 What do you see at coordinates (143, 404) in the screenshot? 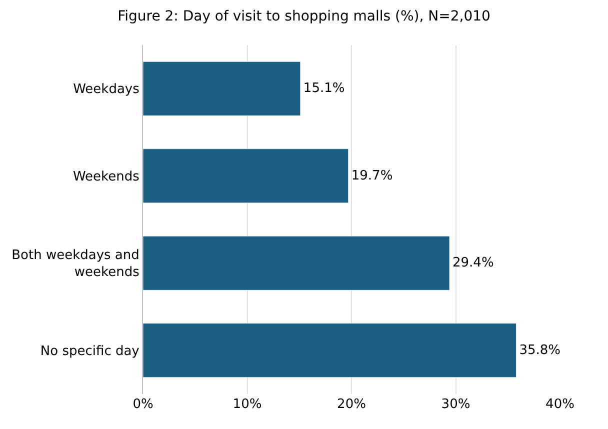
I see `x-tick-label: 0%` at bounding box center [143, 404].